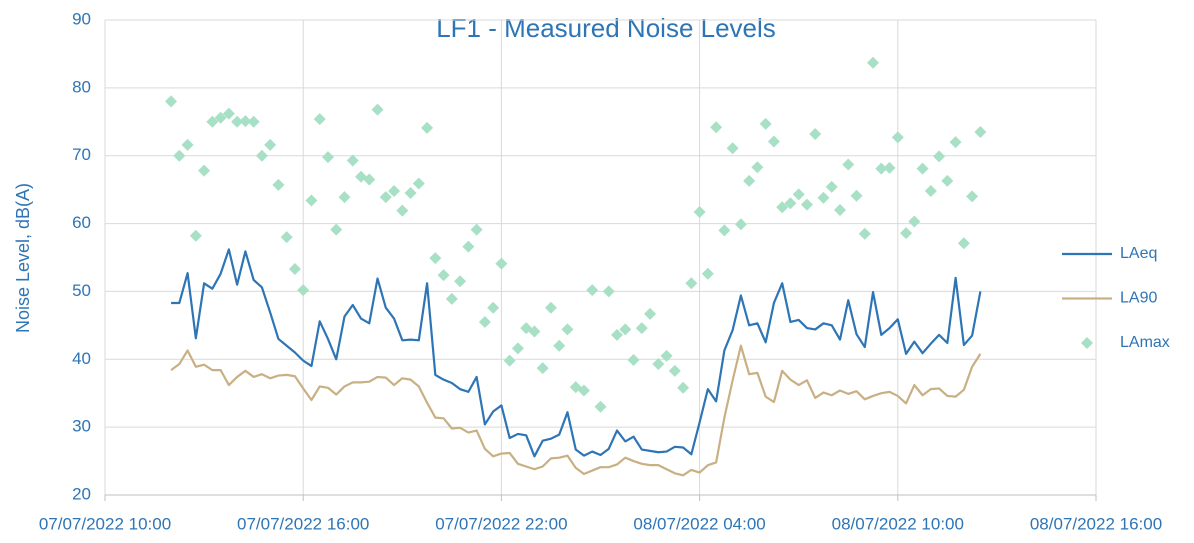  Describe the element at coordinates (81, 426) in the screenshot. I see `y-tick-label: 30` at that location.